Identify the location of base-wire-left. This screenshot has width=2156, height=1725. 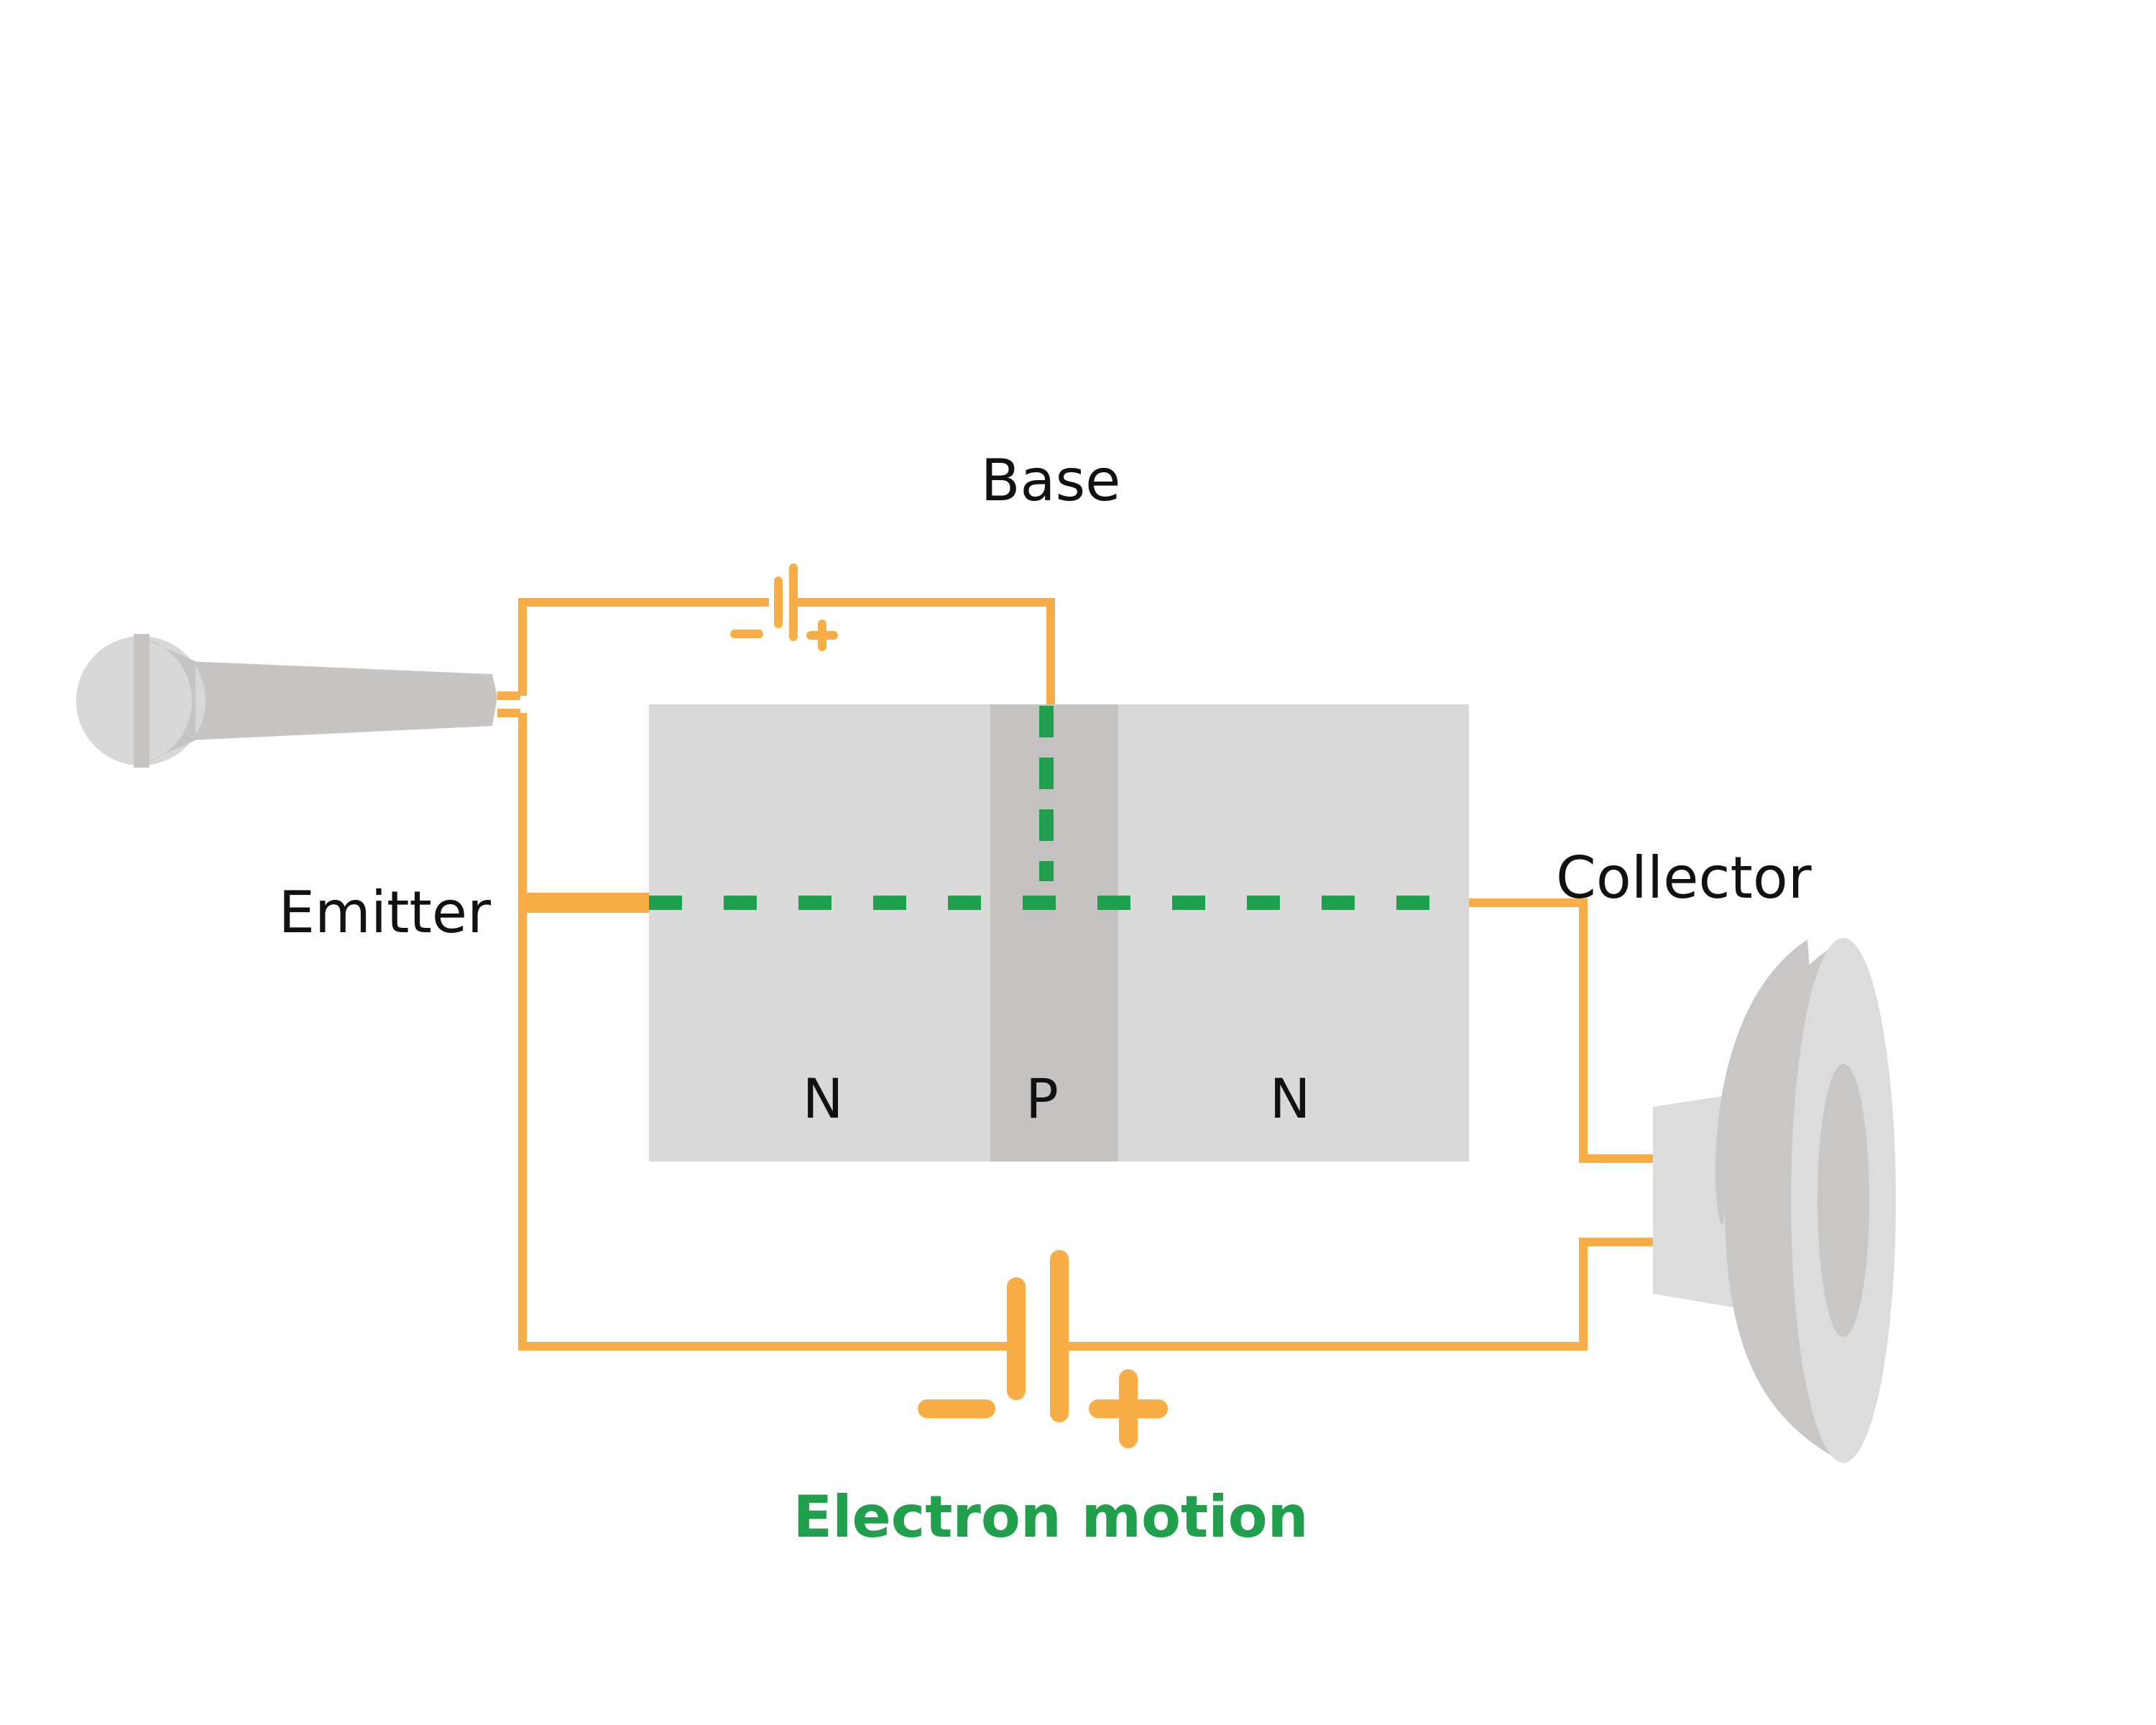
(643, 647).